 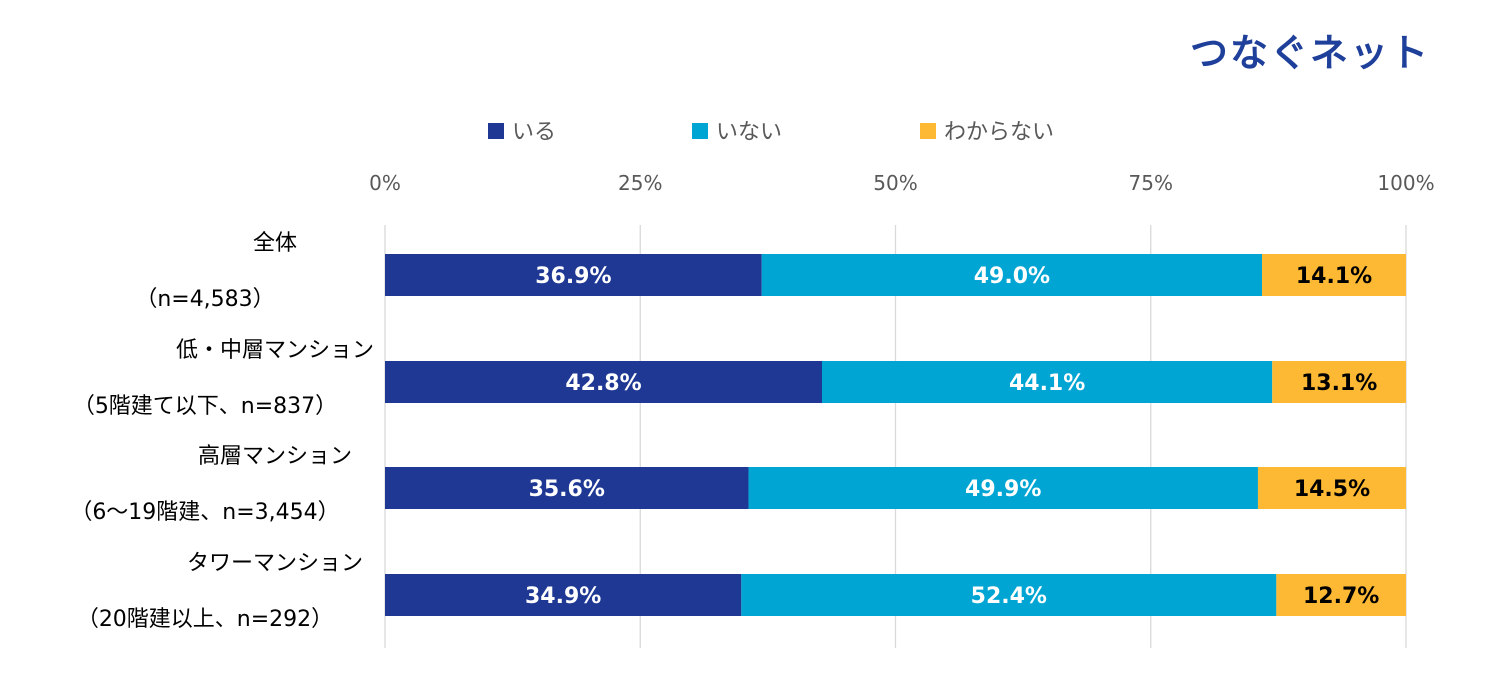 What do you see at coordinates (275, 456) in the screenshot?
I see `category-label: 高層マンション` at bounding box center [275, 456].